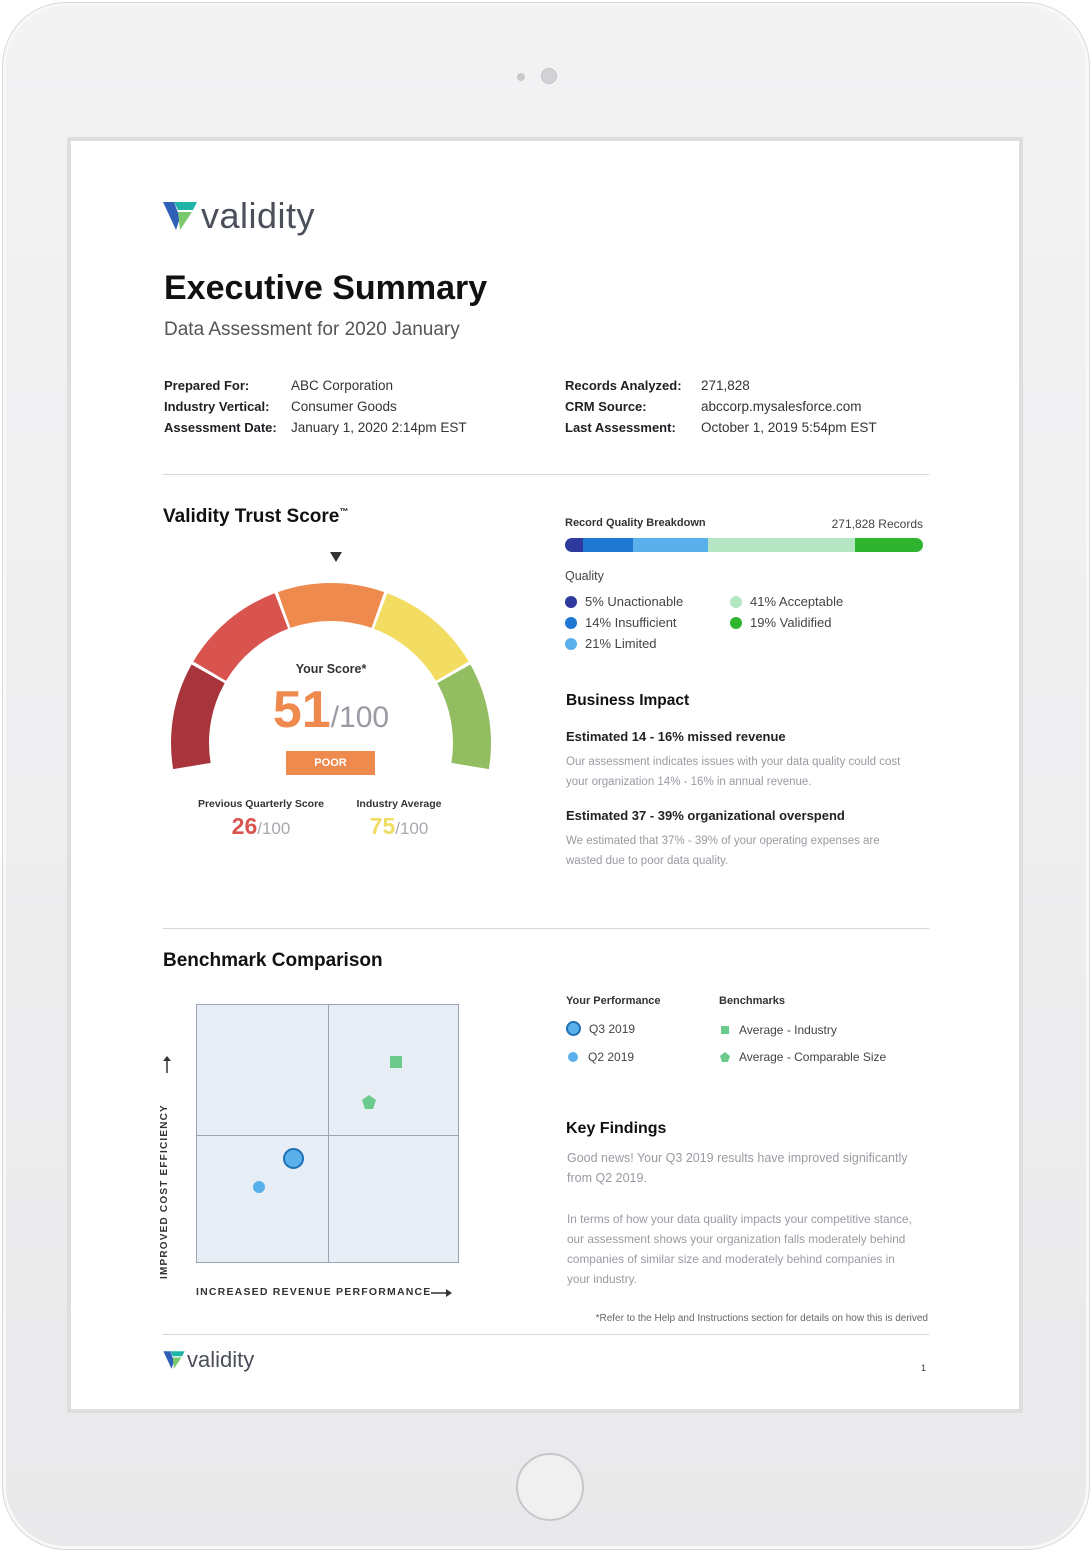 The width and height of the screenshot is (1092, 1554). Describe the element at coordinates (399, 804) in the screenshot. I see `industry-average-label: Industry Average` at that location.